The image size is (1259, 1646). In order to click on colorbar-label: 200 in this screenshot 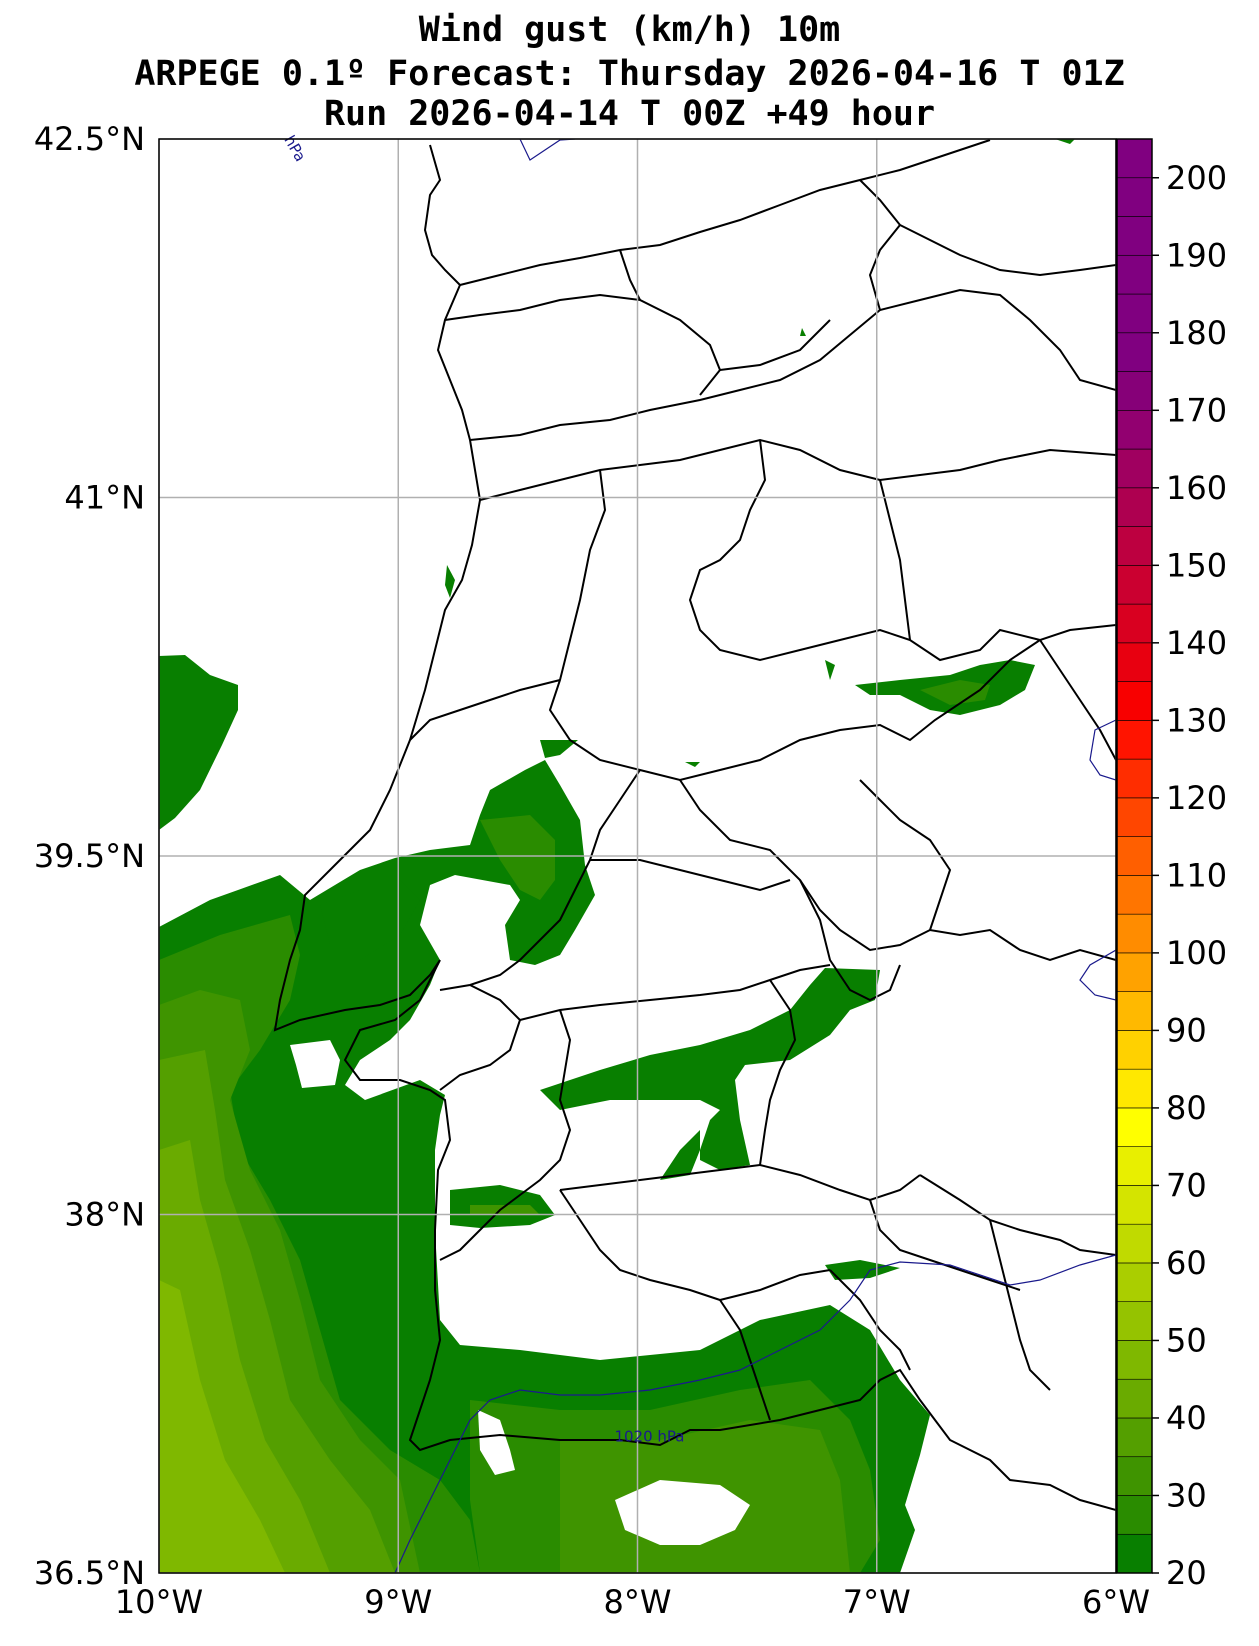, I will do `click(1196, 178)`.